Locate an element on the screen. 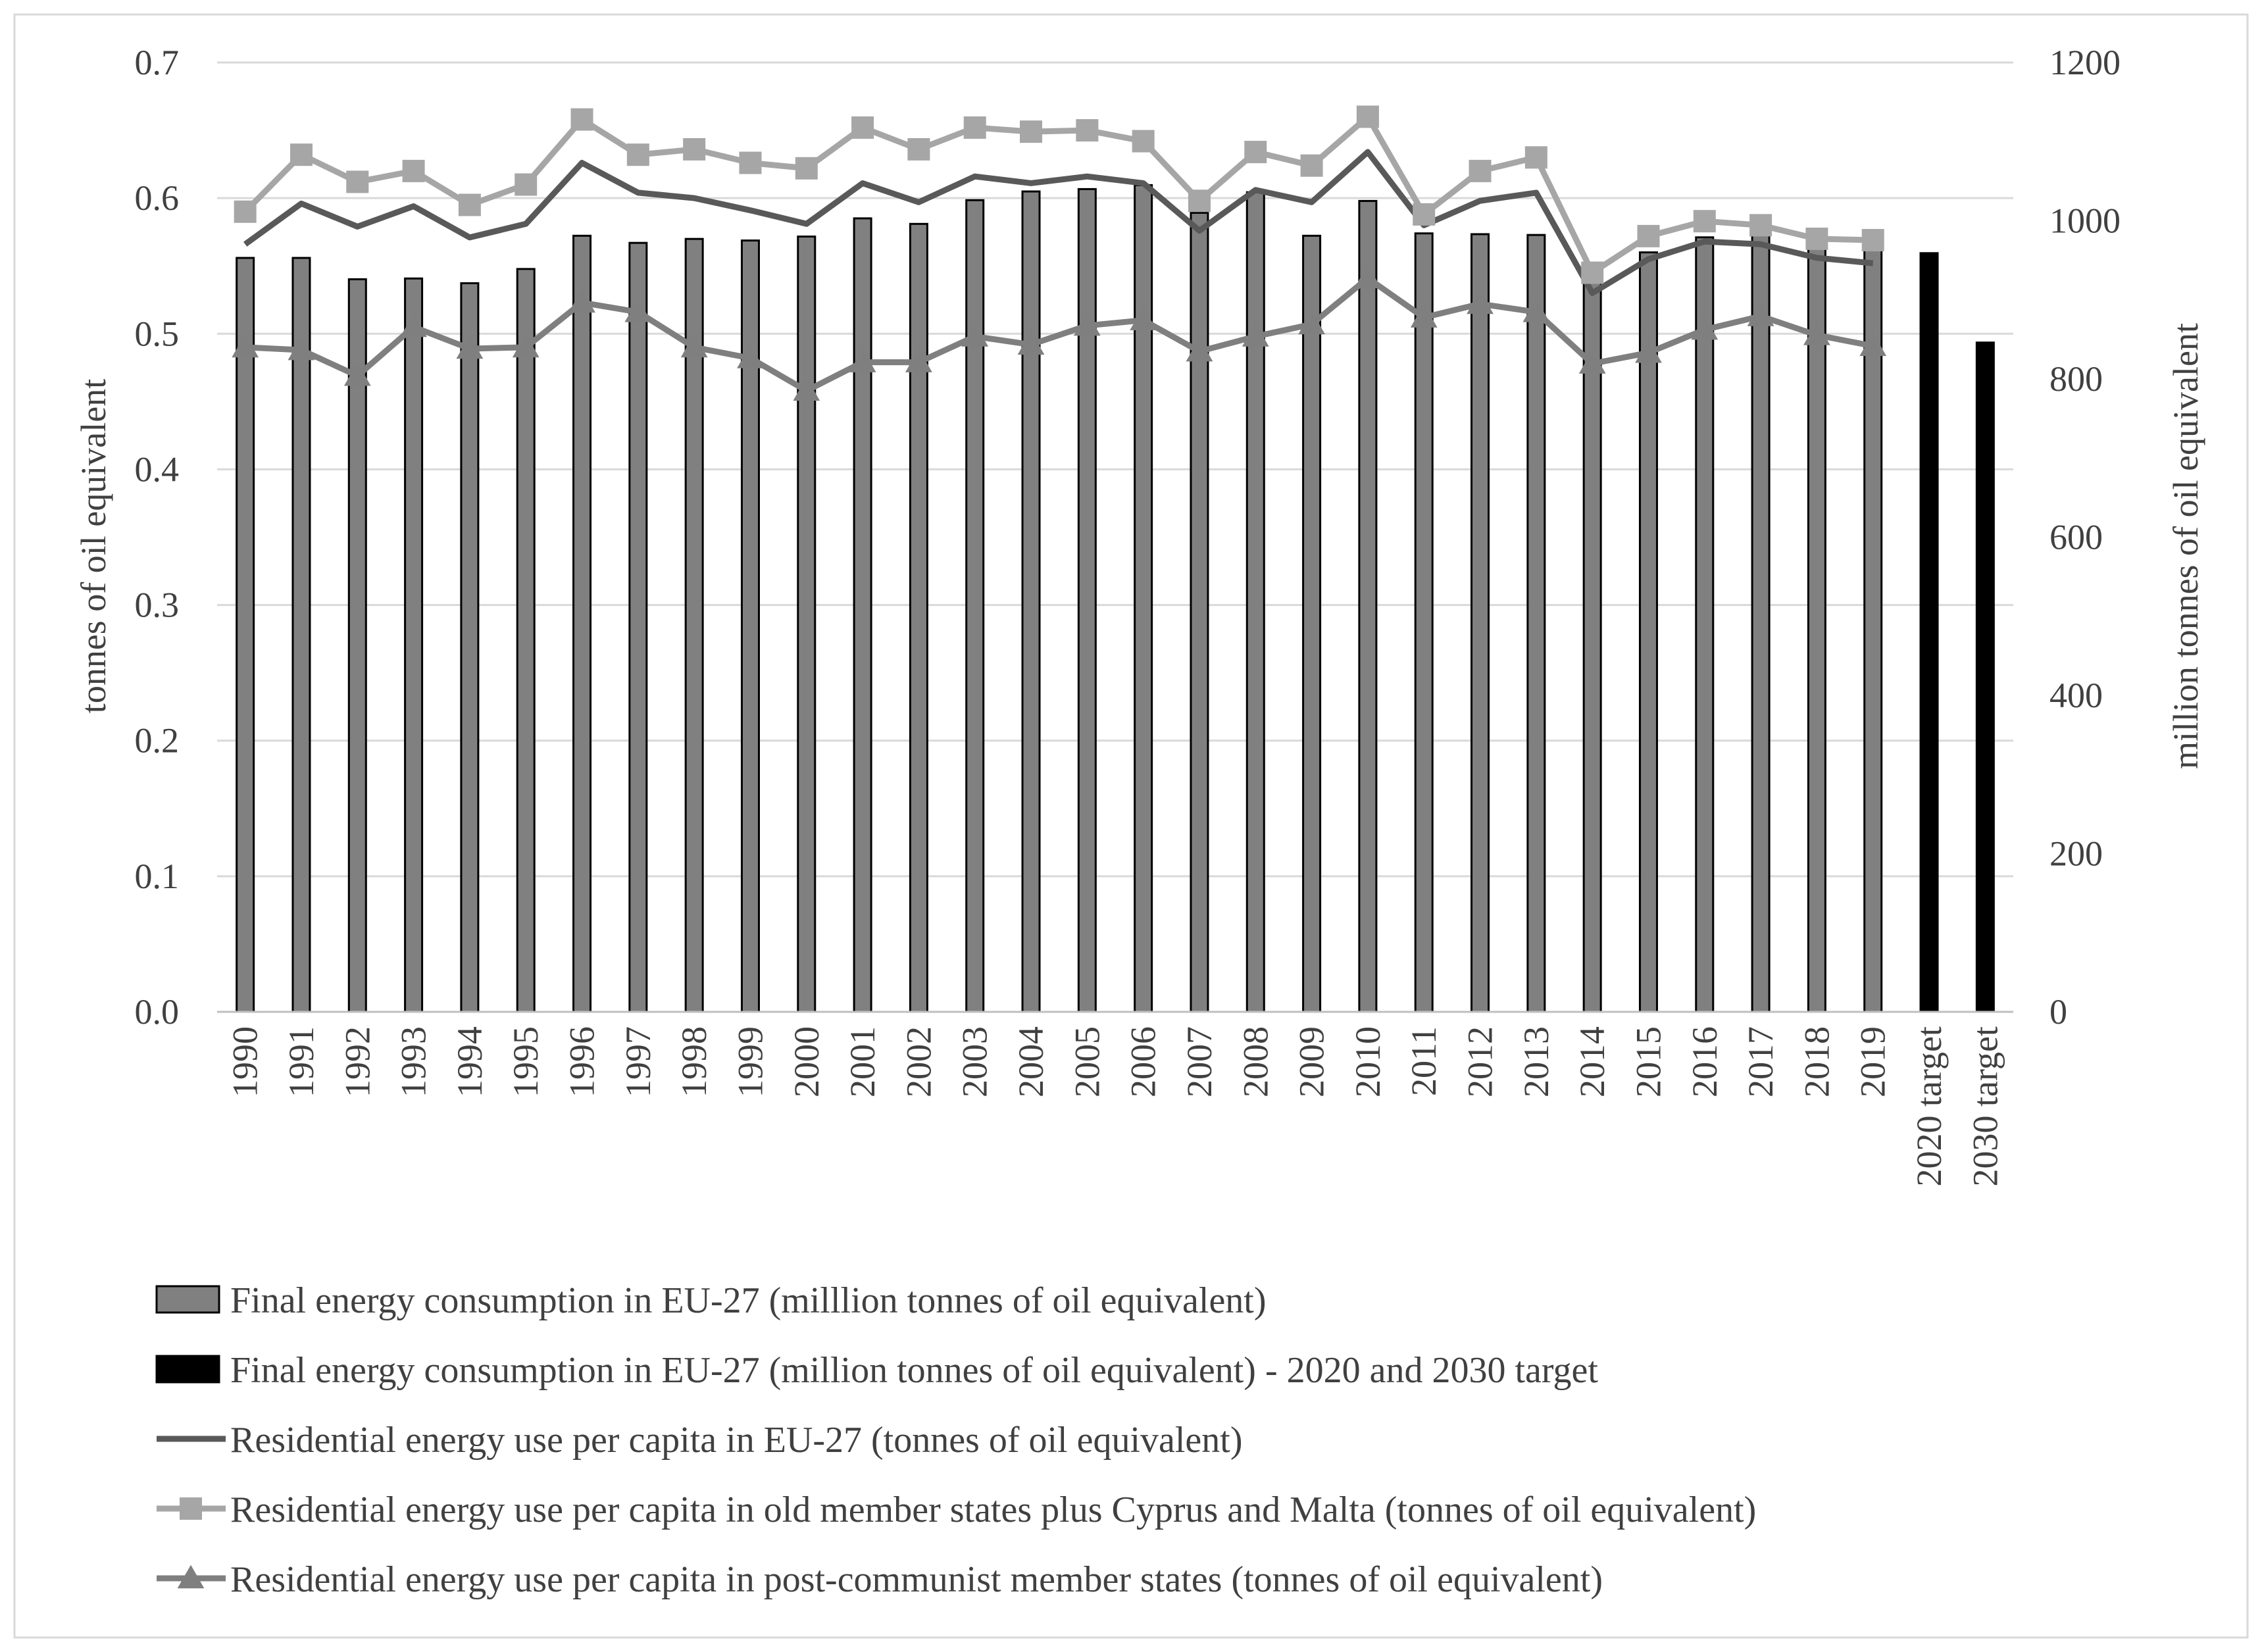  x-tick-label: 2010 is located at coordinates (1368, 1061).